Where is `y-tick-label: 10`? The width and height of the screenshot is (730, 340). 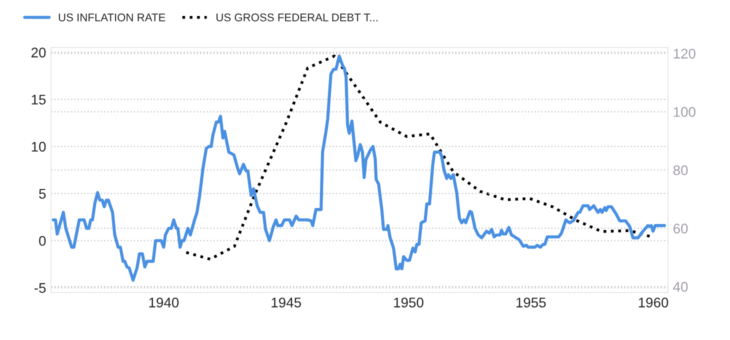
y-tick-label: 10 is located at coordinates (39, 147).